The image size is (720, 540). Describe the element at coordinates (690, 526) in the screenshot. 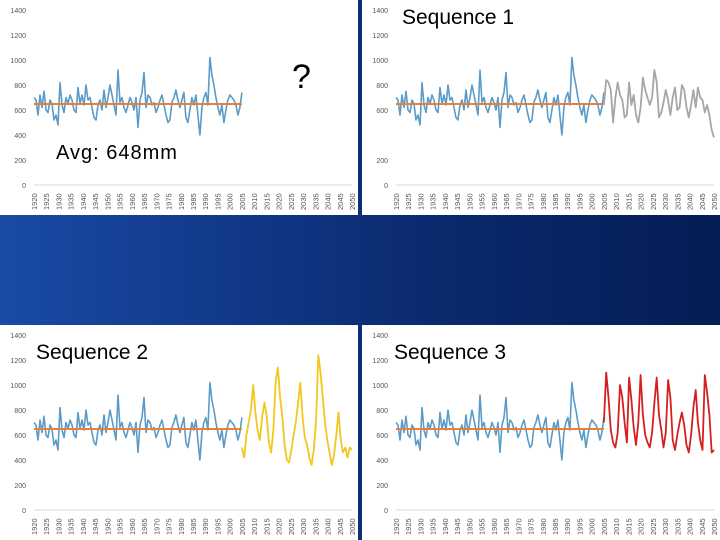

I see `x-tick-label: 2040` at that location.